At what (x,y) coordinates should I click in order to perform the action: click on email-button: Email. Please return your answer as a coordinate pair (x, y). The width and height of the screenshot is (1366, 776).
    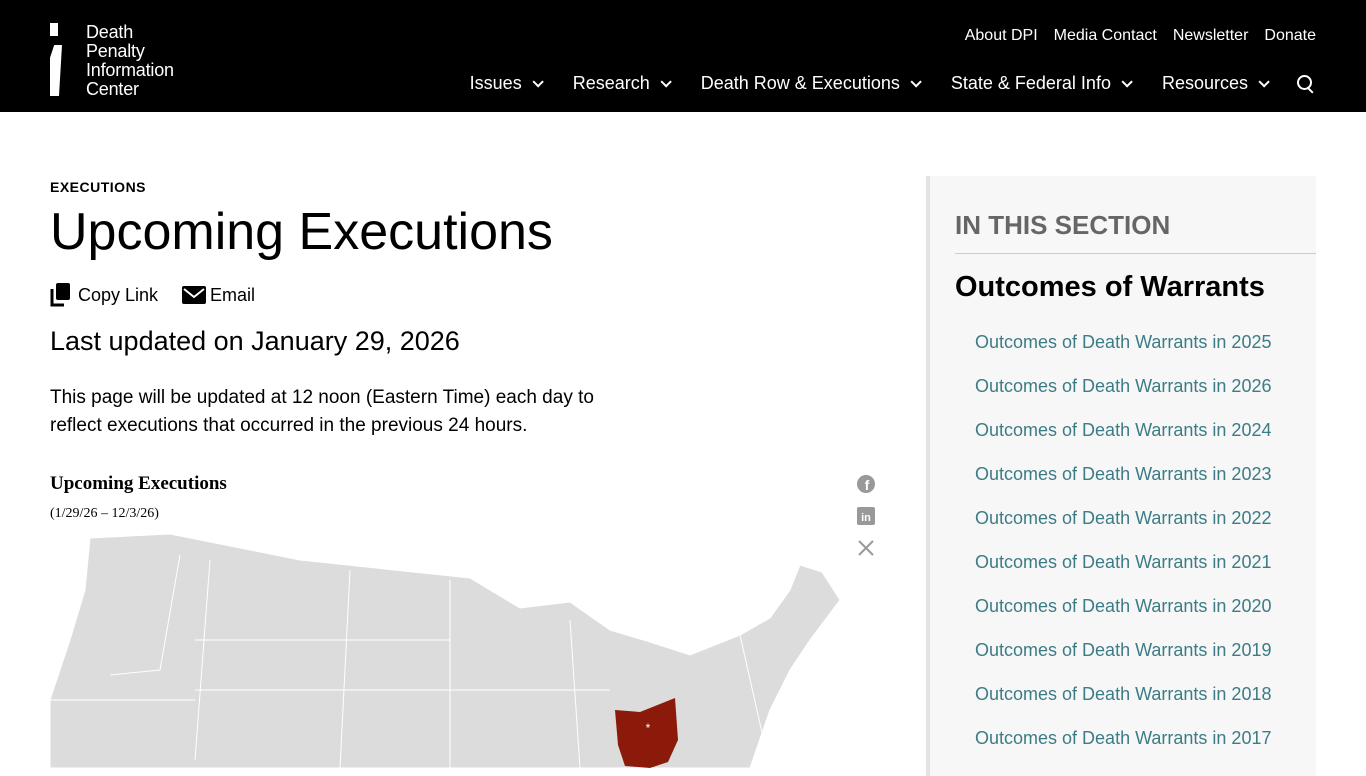
    Looking at the image, I should click on (218, 295).